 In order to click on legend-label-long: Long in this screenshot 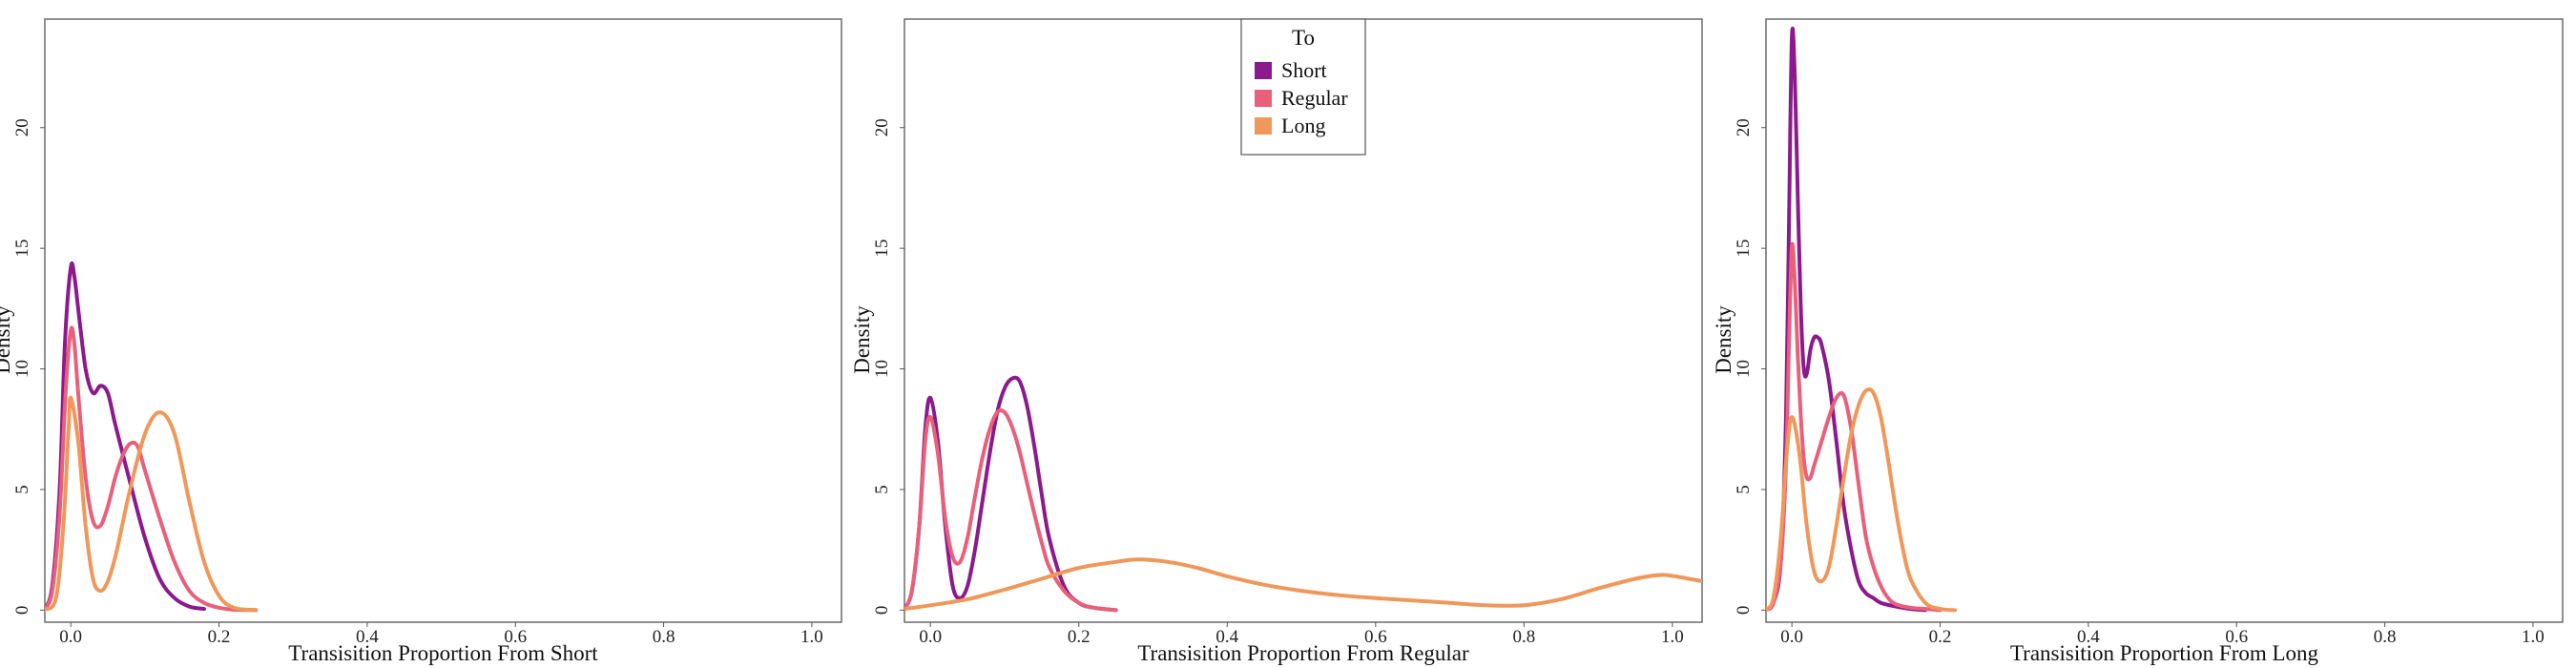, I will do `click(1303, 125)`.